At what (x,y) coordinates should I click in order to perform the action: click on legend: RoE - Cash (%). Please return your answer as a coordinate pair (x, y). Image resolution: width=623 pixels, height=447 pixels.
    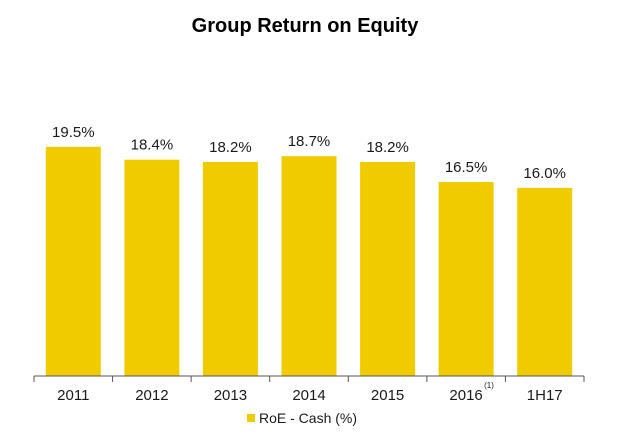
    Looking at the image, I should click on (302, 418).